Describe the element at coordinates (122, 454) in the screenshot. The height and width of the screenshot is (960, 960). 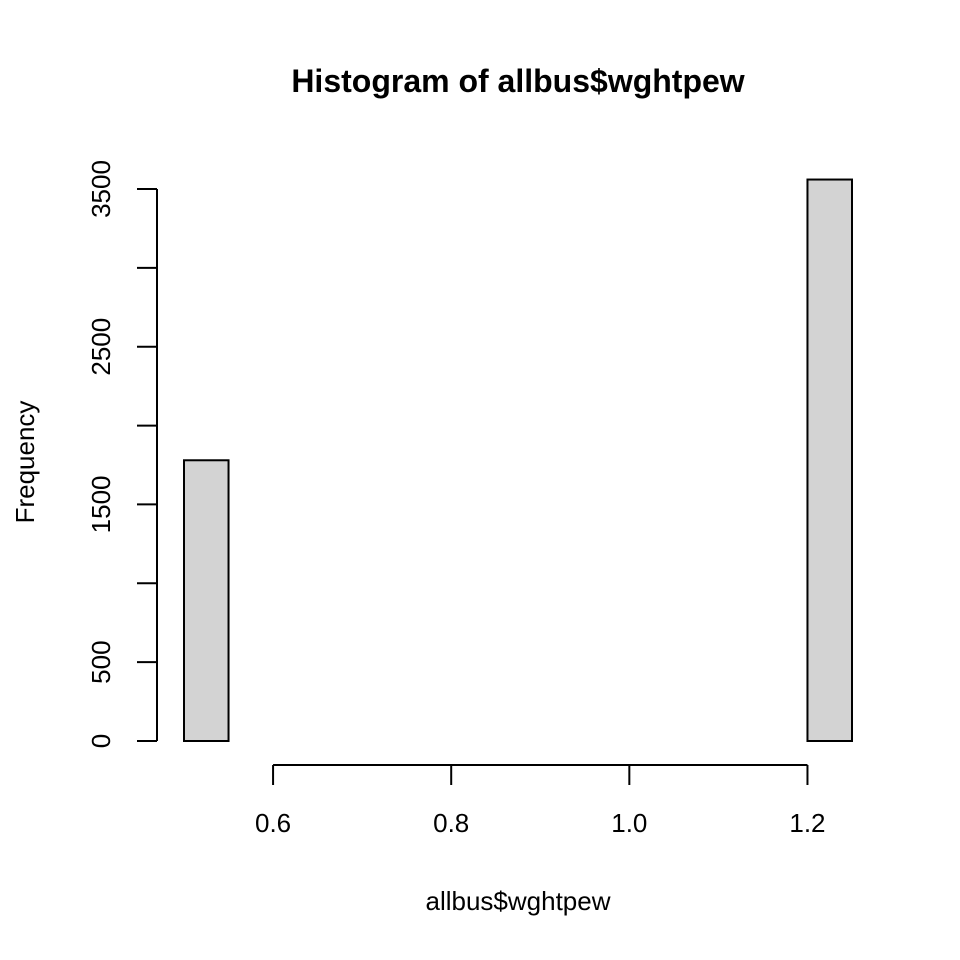
I see `y-axis: 0 500 1500 2500 3500` at that location.